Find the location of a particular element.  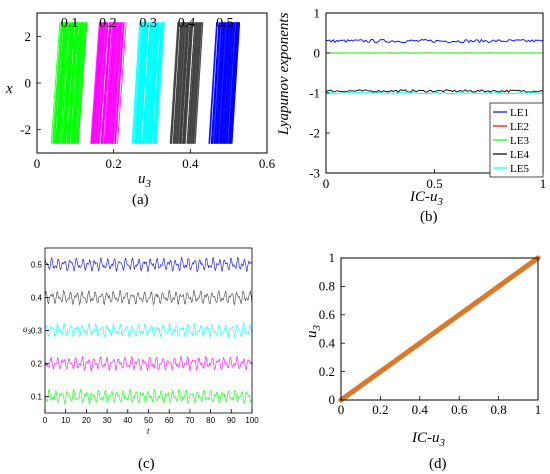

panel-d-ytick-label: 0.4 is located at coordinates (327, 342).